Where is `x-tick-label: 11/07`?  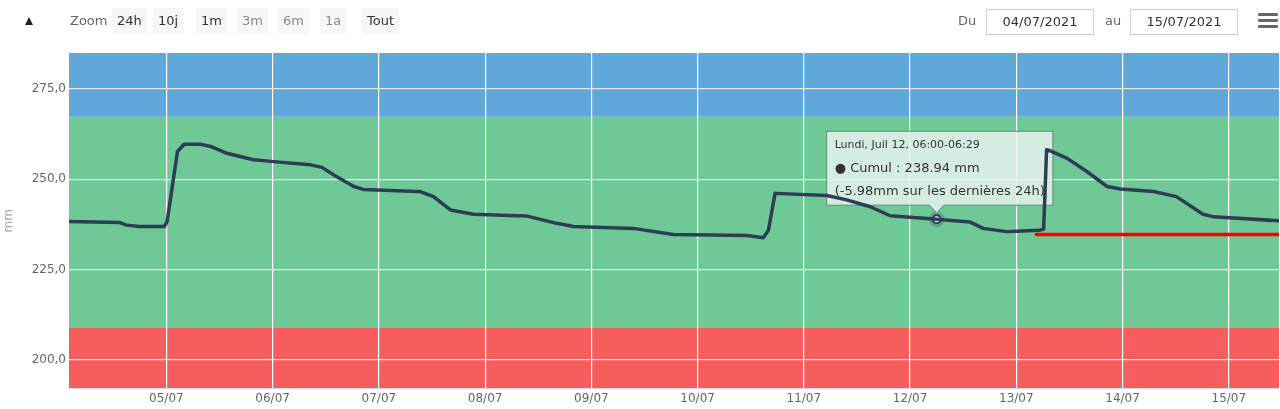
x-tick-label: 11/07 is located at coordinates (804, 397).